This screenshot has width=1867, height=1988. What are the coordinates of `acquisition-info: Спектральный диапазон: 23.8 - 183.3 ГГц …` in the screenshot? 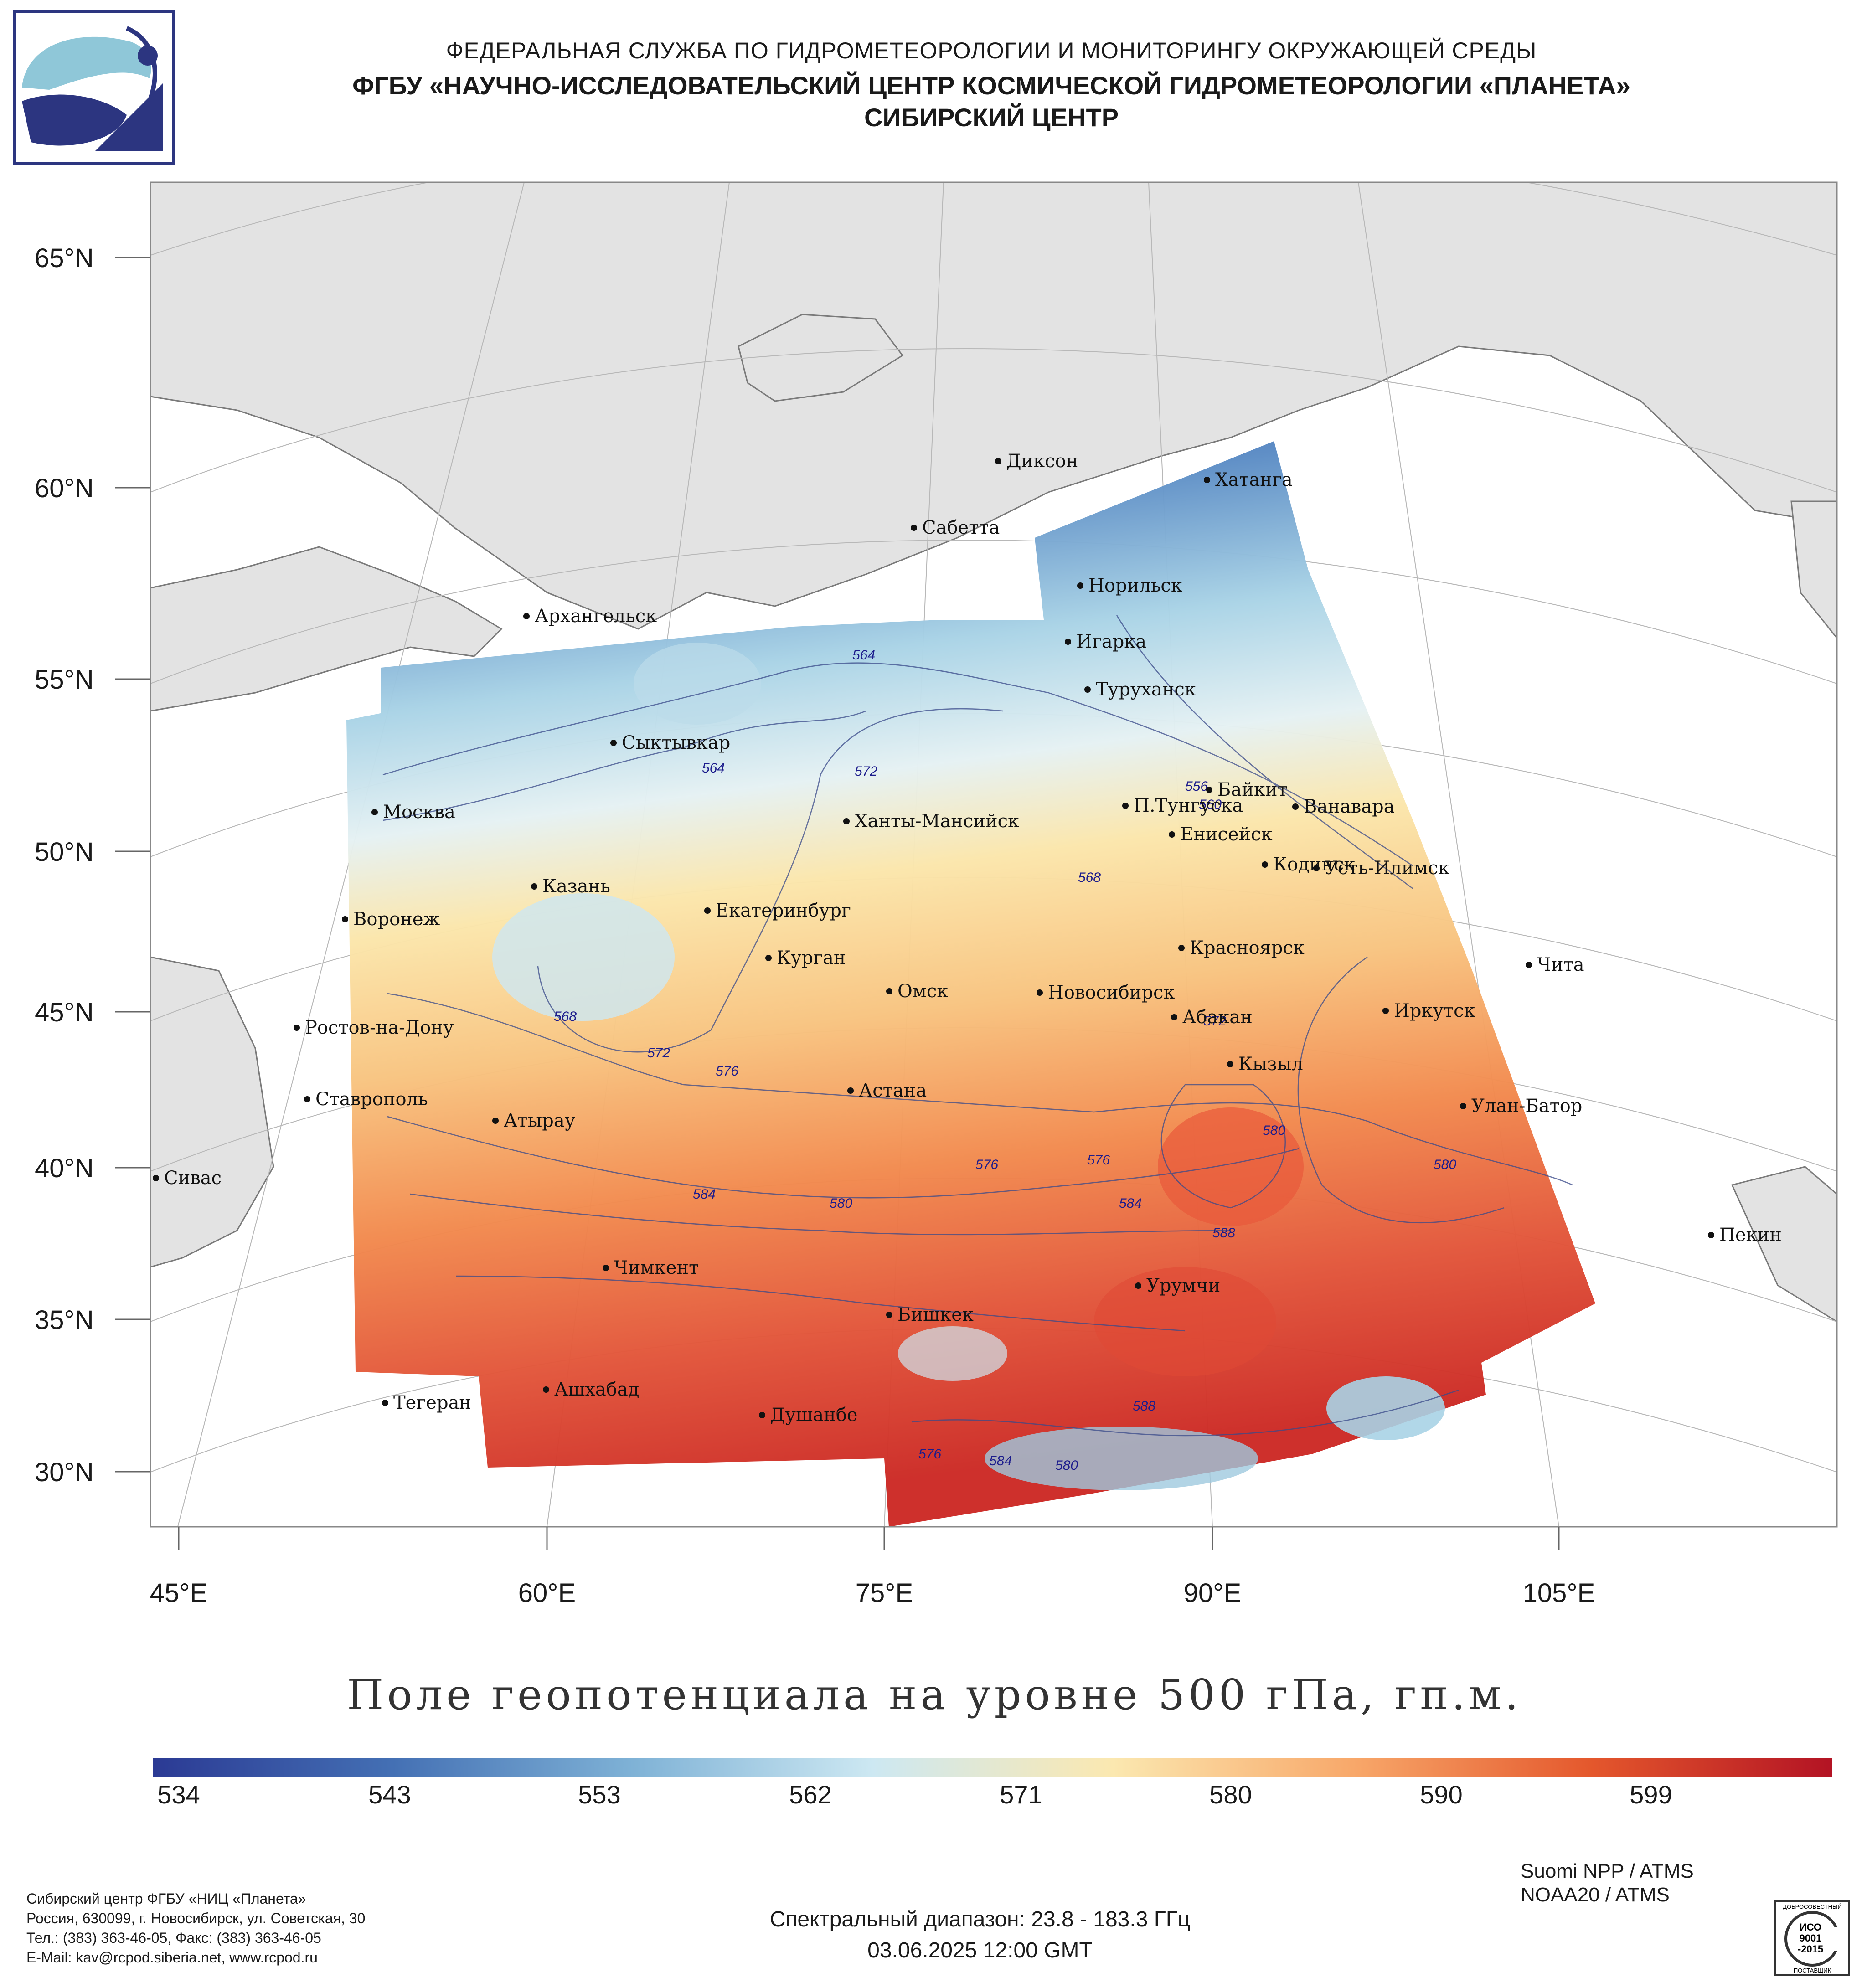 It's located at (980, 1935).